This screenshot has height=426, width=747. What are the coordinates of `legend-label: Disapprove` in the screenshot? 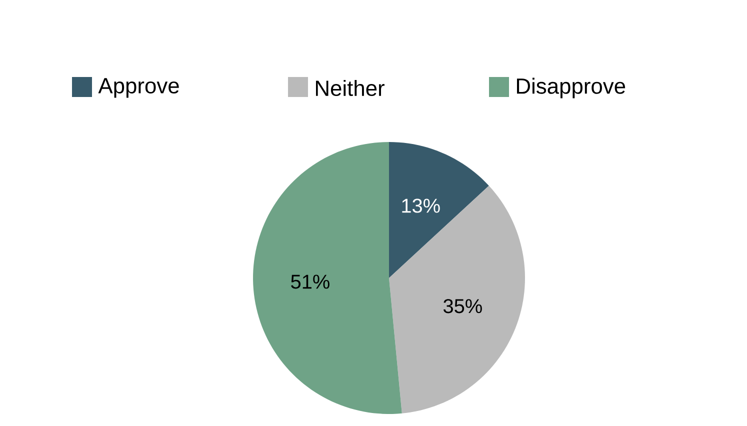 It's located at (571, 88).